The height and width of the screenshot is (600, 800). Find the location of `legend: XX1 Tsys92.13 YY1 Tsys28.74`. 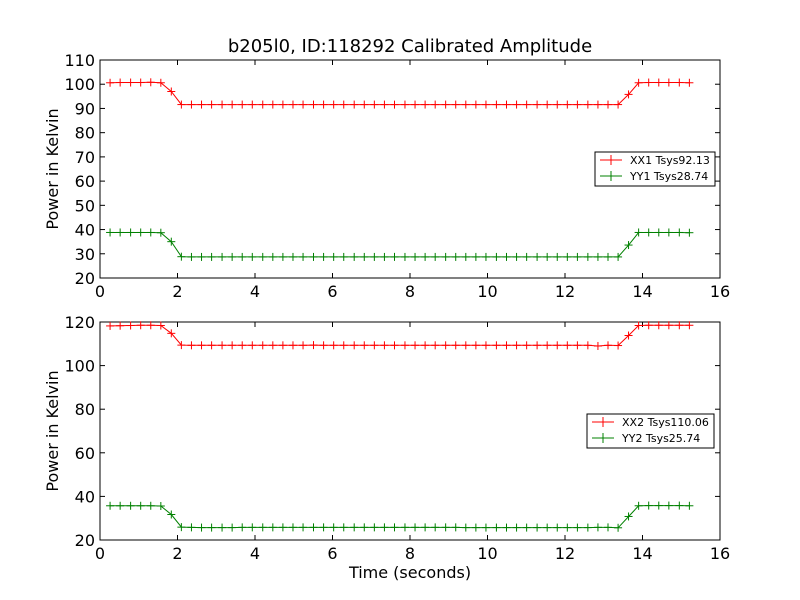

legend: XX1 Tsys92.13 YY1 Tsys28.74 is located at coordinates (655, 169).